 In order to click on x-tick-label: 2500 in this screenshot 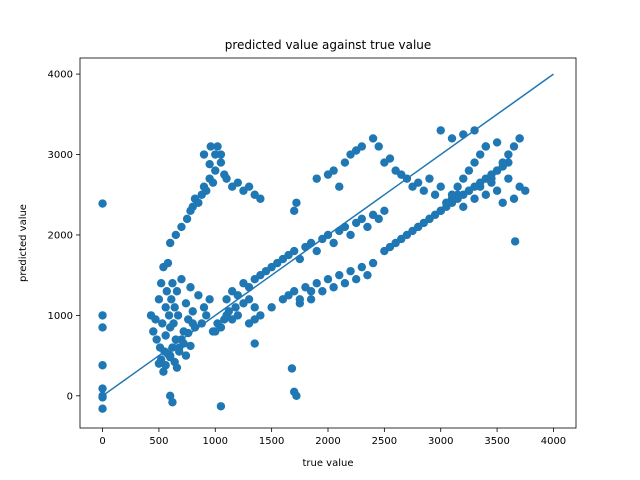, I will do `click(384, 441)`.